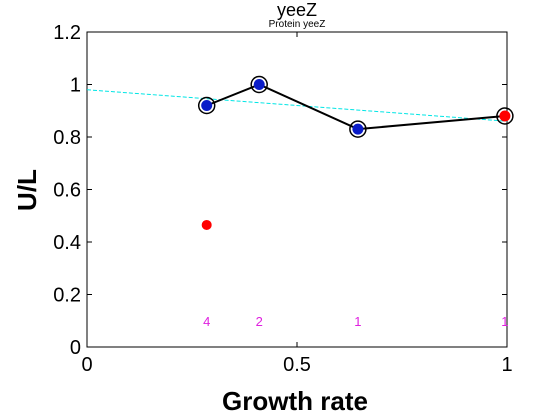  I want to click on x-axis-label: Growth rate, so click(295, 401).